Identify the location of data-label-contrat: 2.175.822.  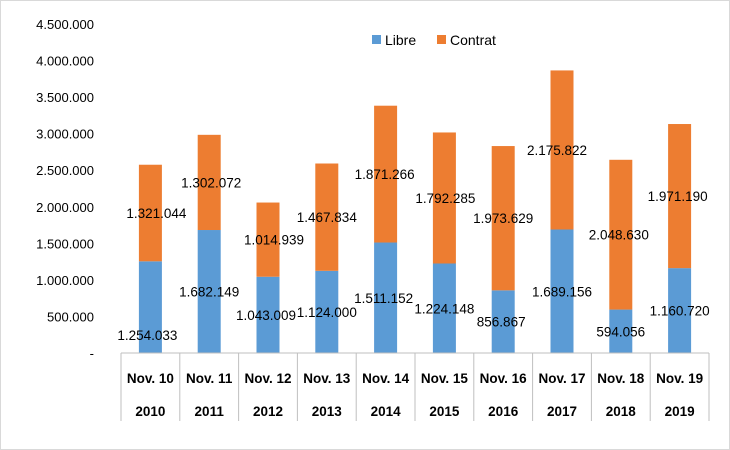
(557, 150).